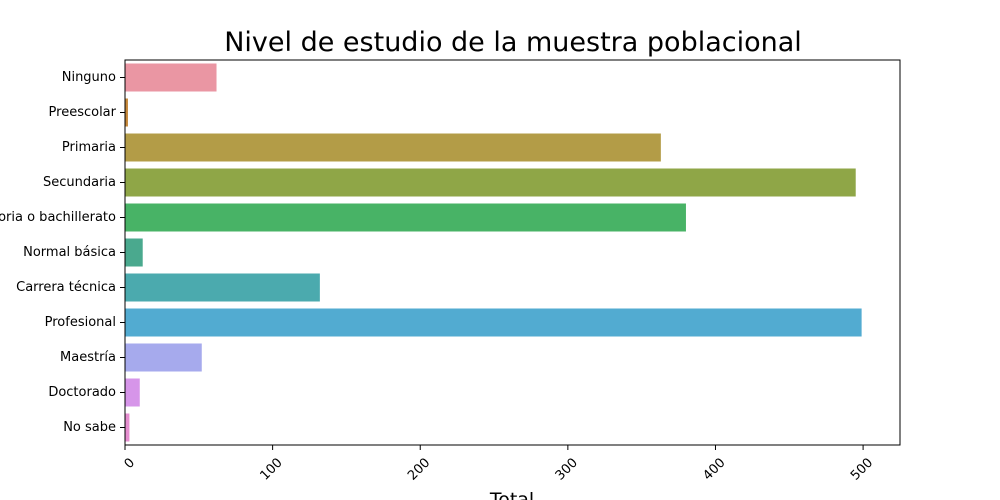 Image resolution: width=1000 pixels, height=500 pixels. I want to click on y-tick-label: Preparatoria o bachillerato, so click(58, 217).